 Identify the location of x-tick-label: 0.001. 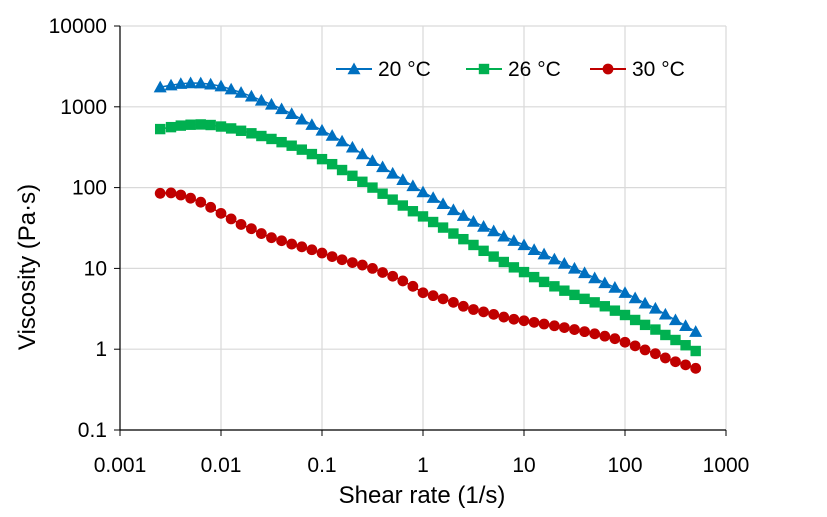
(120, 465).